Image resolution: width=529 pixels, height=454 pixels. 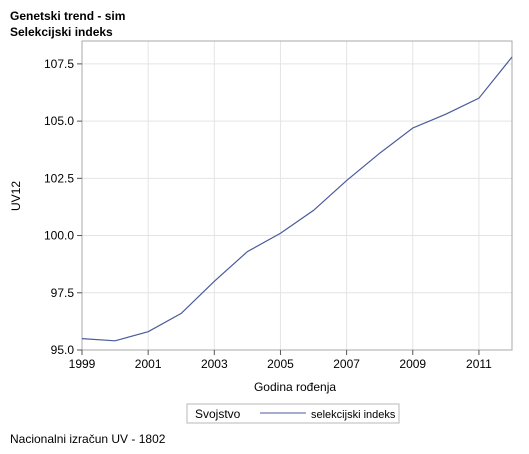 I want to click on y-tick-label: 100.0, so click(x=59, y=236).